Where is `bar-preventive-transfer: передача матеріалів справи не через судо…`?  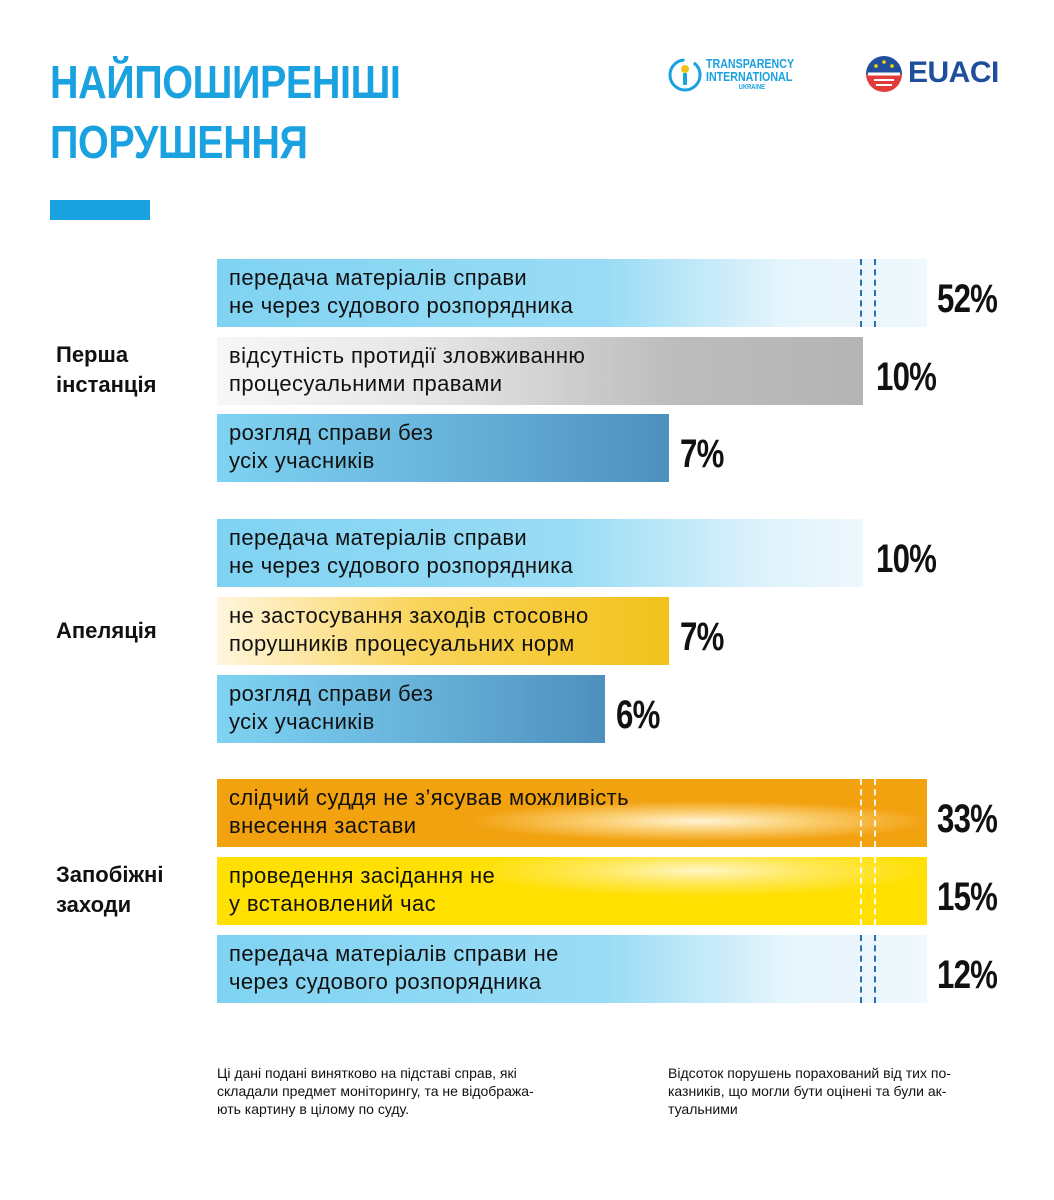
bar-preventive-transfer: передача матеріалів справи не через судо… is located at coordinates (572, 969).